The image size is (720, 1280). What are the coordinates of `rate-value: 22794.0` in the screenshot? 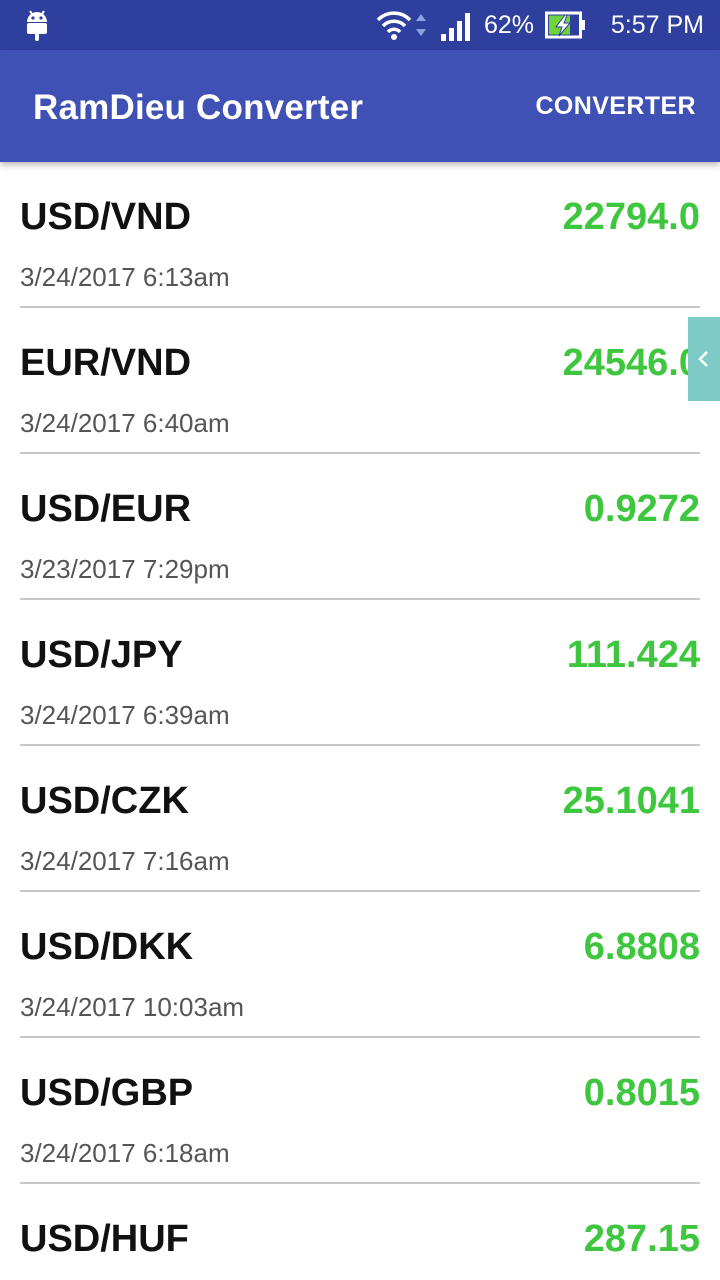 It's located at (631, 217).